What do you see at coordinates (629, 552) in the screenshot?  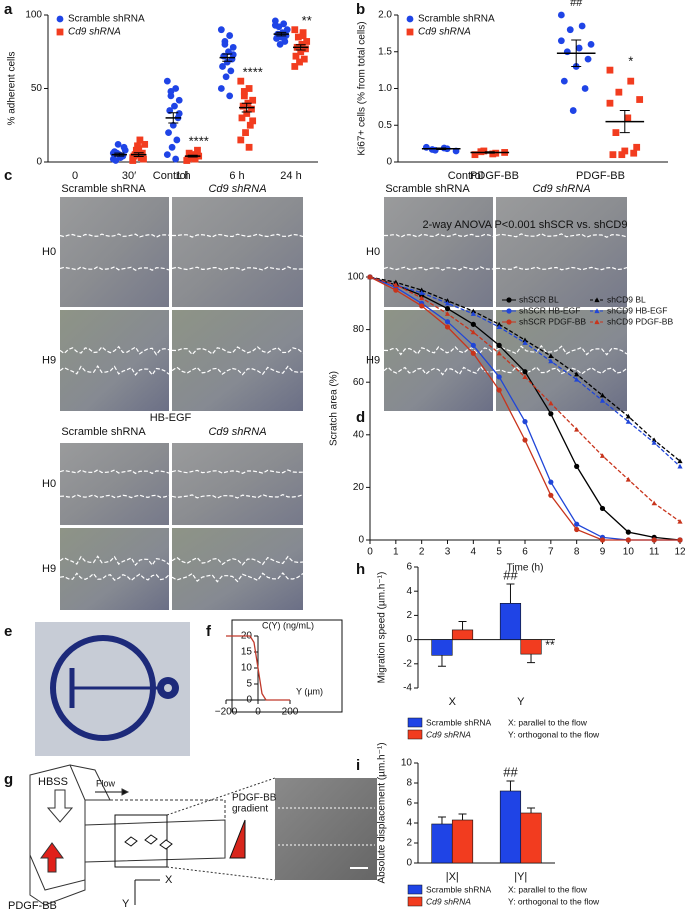 I see `x-tick-label: 10` at bounding box center [629, 552].